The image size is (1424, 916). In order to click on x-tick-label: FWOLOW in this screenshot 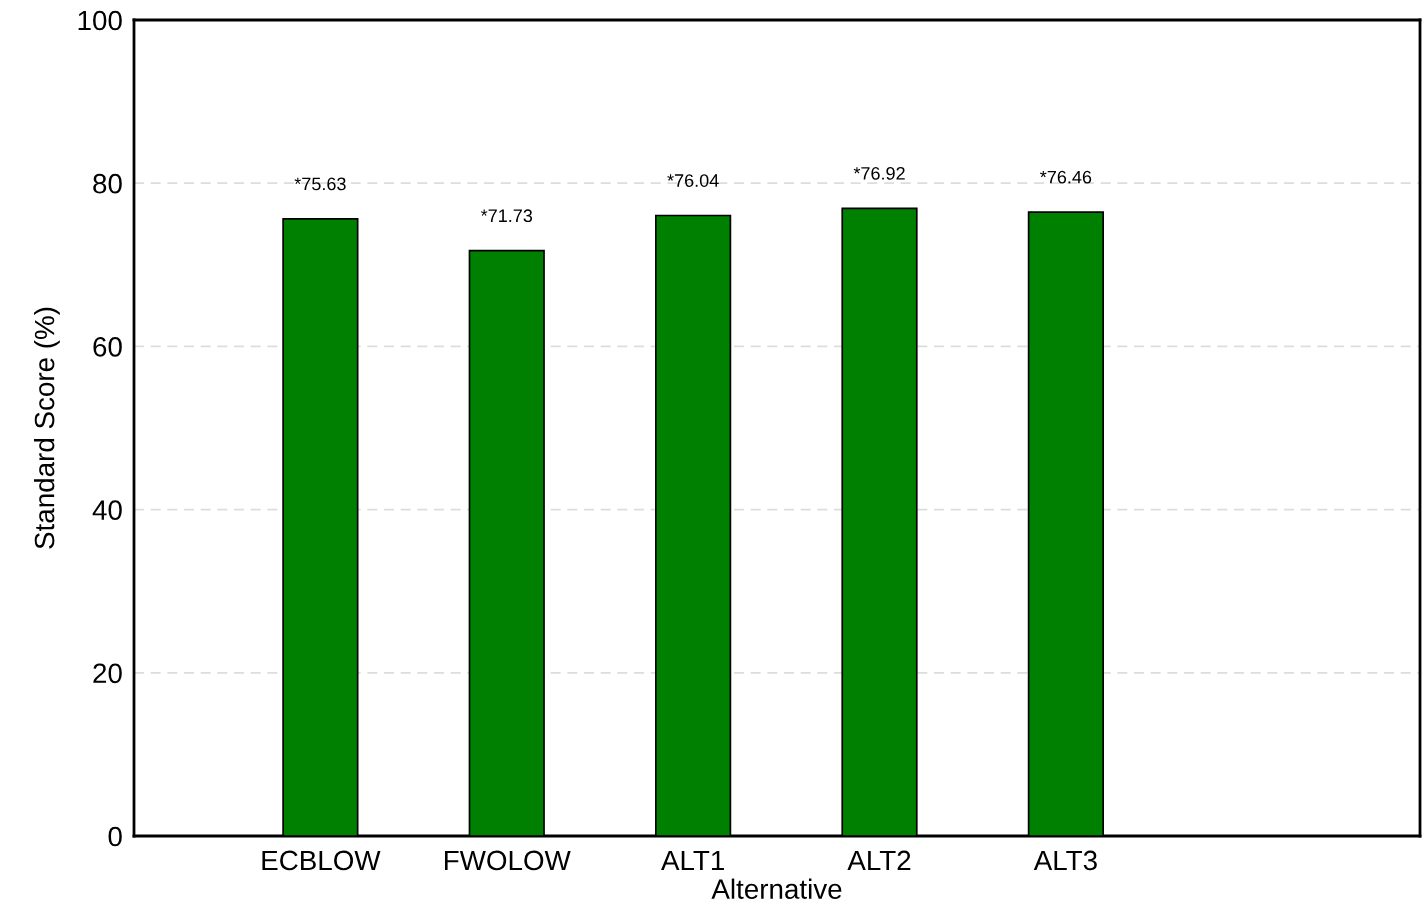, I will do `click(508, 860)`.